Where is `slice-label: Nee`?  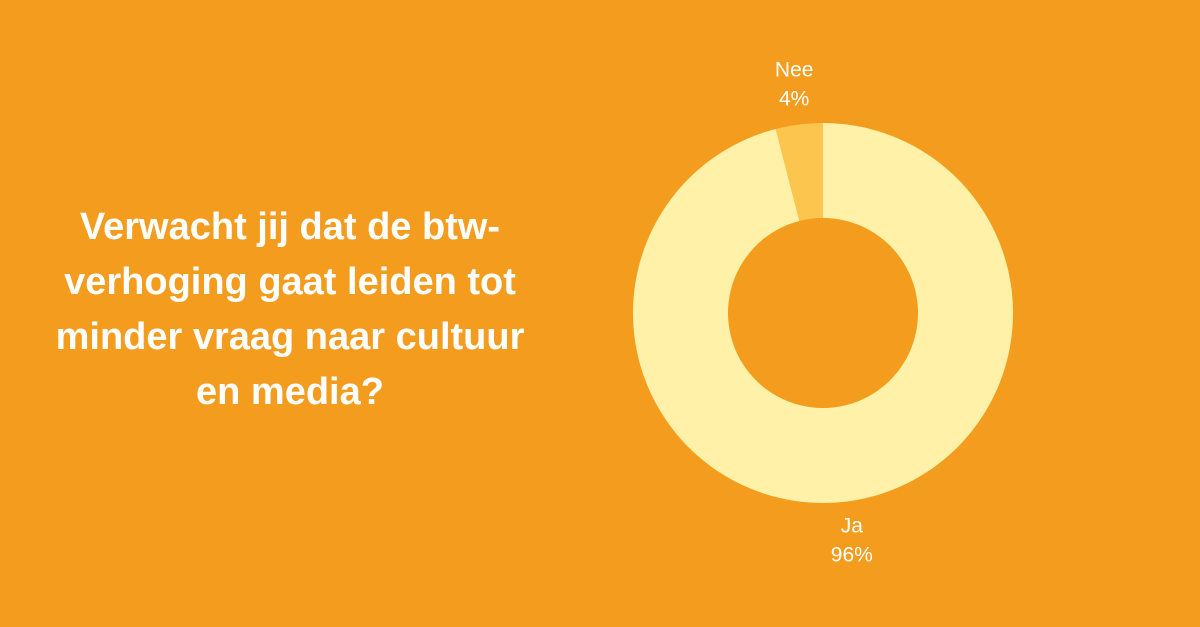
slice-label: Nee is located at coordinates (794, 69).